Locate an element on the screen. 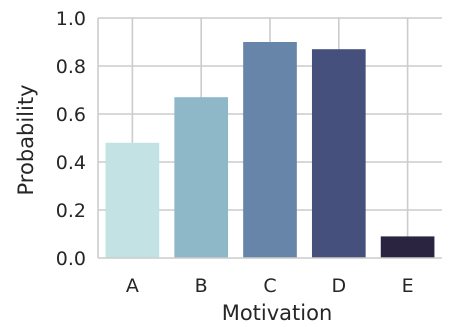  y-tick-label: 1.0 is located at coordinates (71, 19).